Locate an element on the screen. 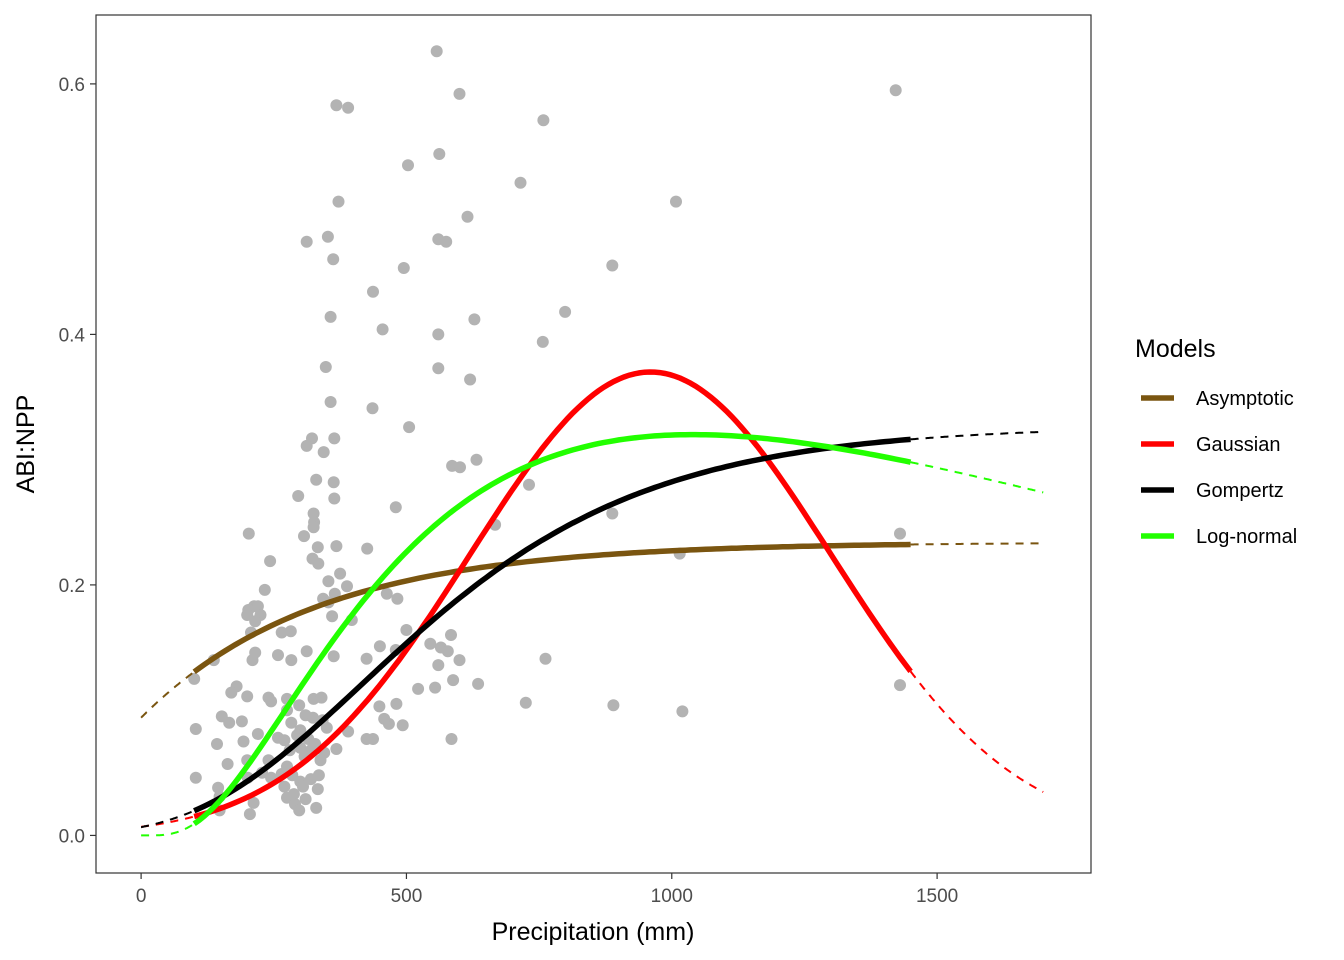 The height and width of the screenshot is (960, 1344). y-tick-label: 0.2 is located at coordinates (72, 586).